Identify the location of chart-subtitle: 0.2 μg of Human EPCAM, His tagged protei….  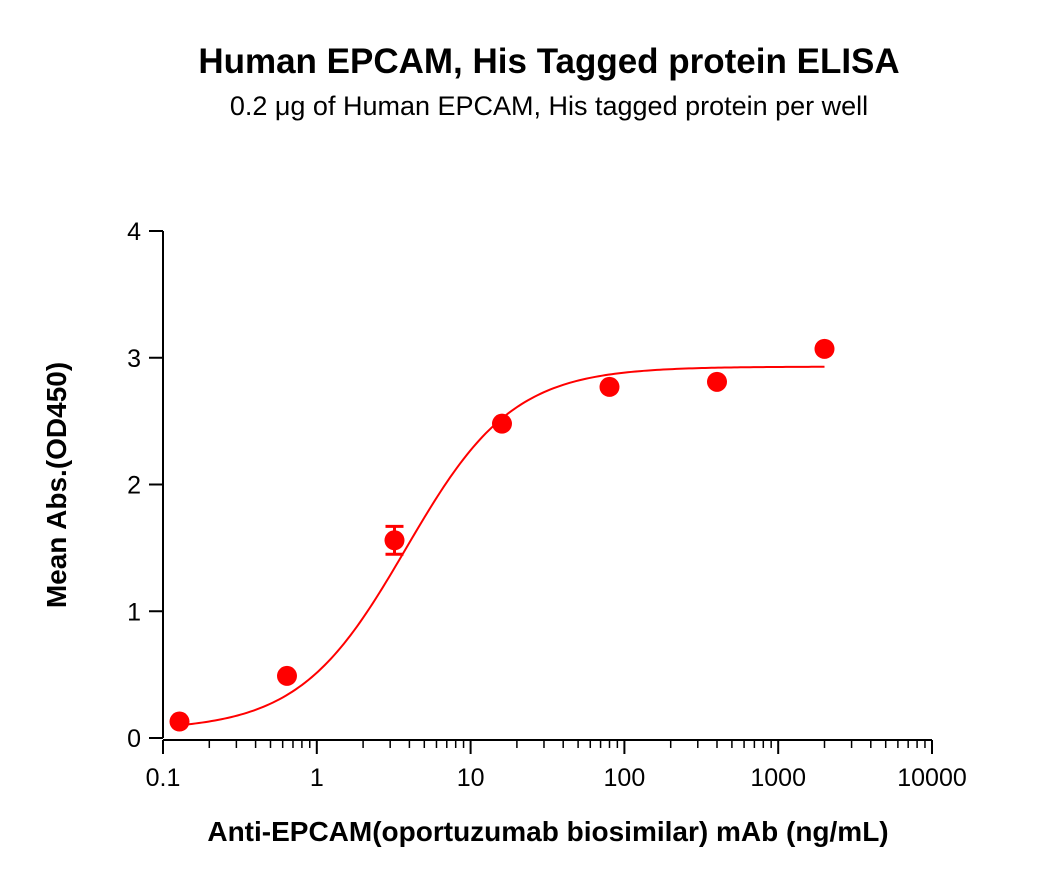
(549, 106).